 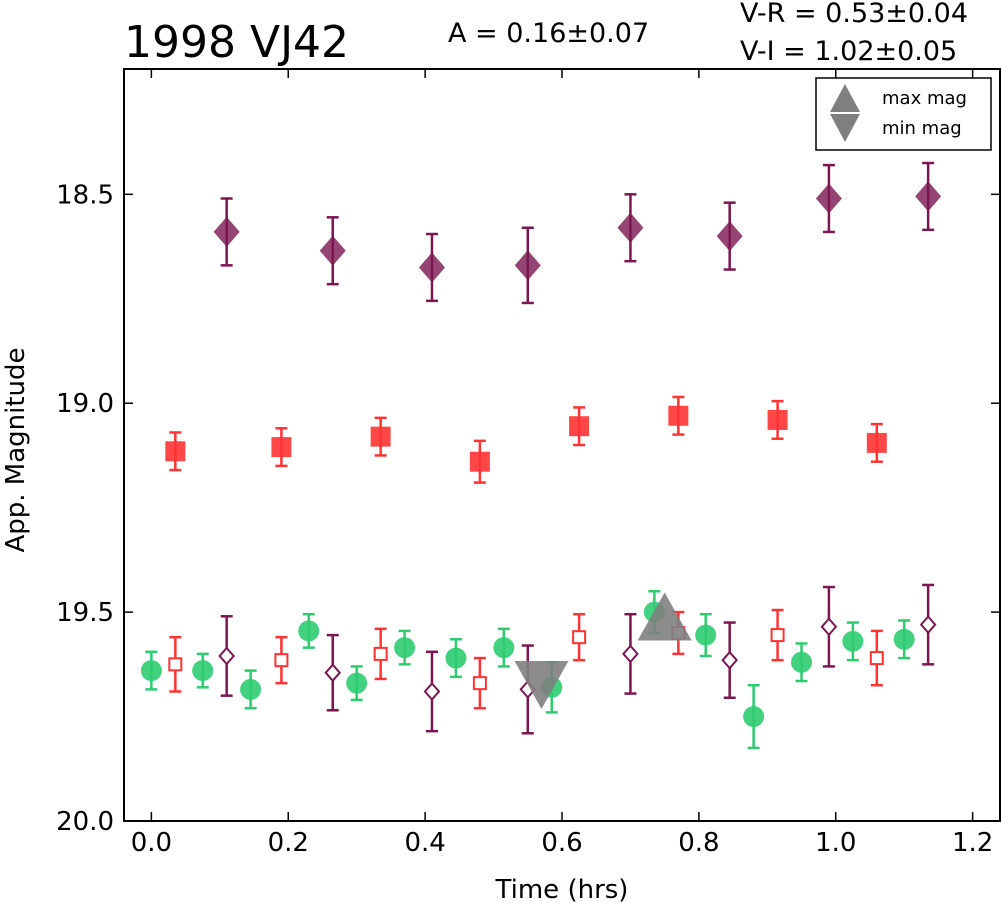 What do you see at coordinates (561, 843) in the screenshot?
I see `x-tick-label: 0.6` at bounding box center [561, 843].